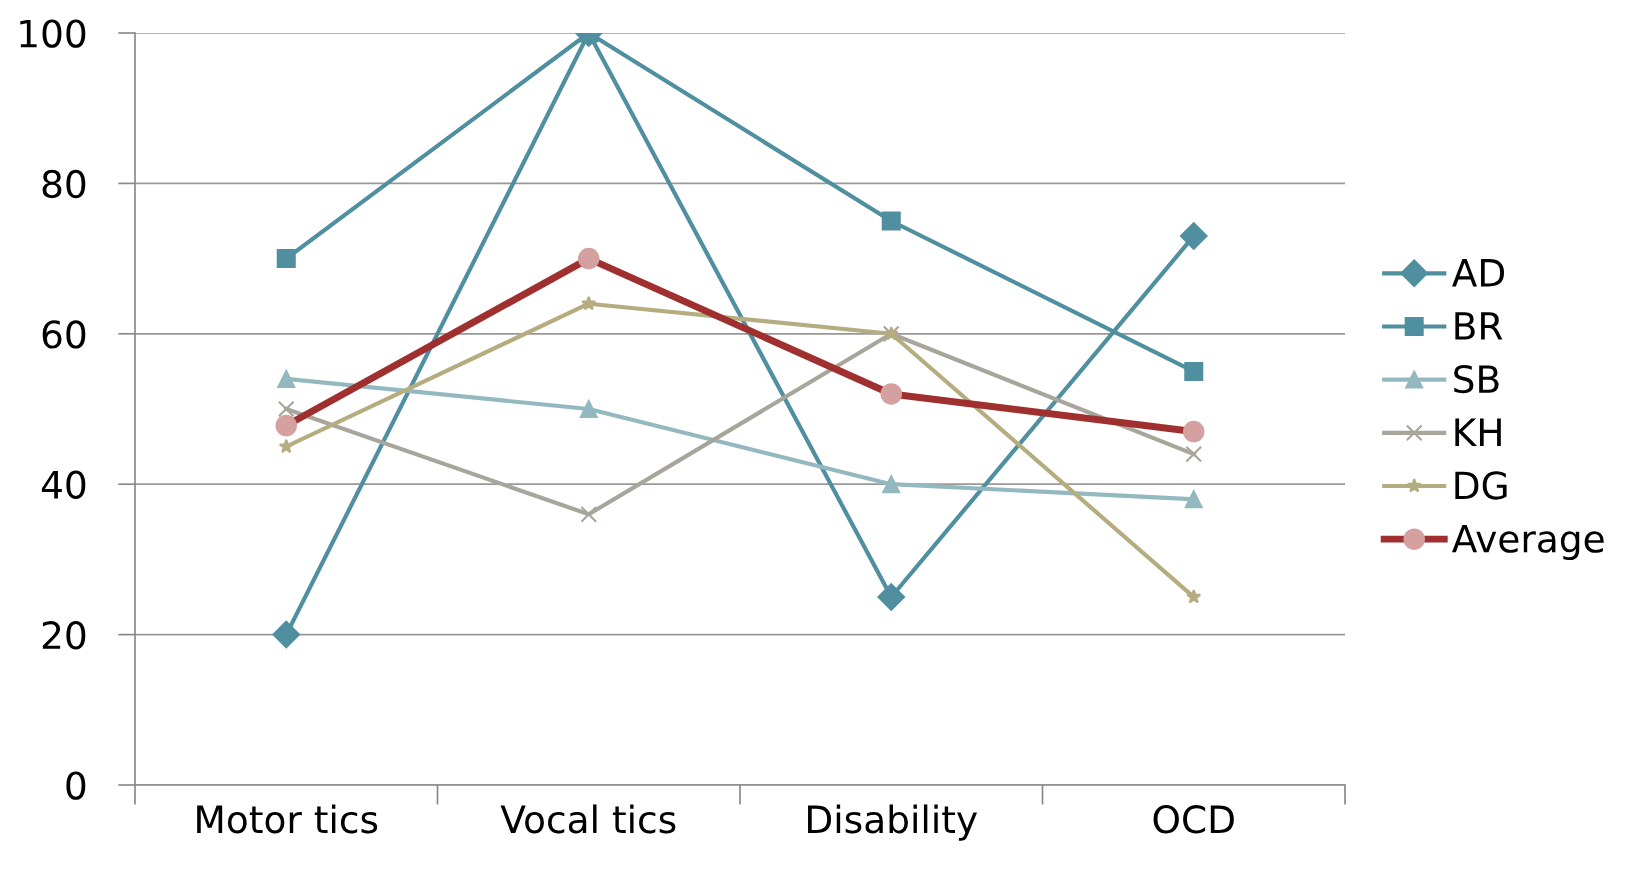 This screenshot has width=1650, height=869. Describe the element at coordinates (893, 822) in the screenshot. I see `x-tick-label: Disability` at that location.